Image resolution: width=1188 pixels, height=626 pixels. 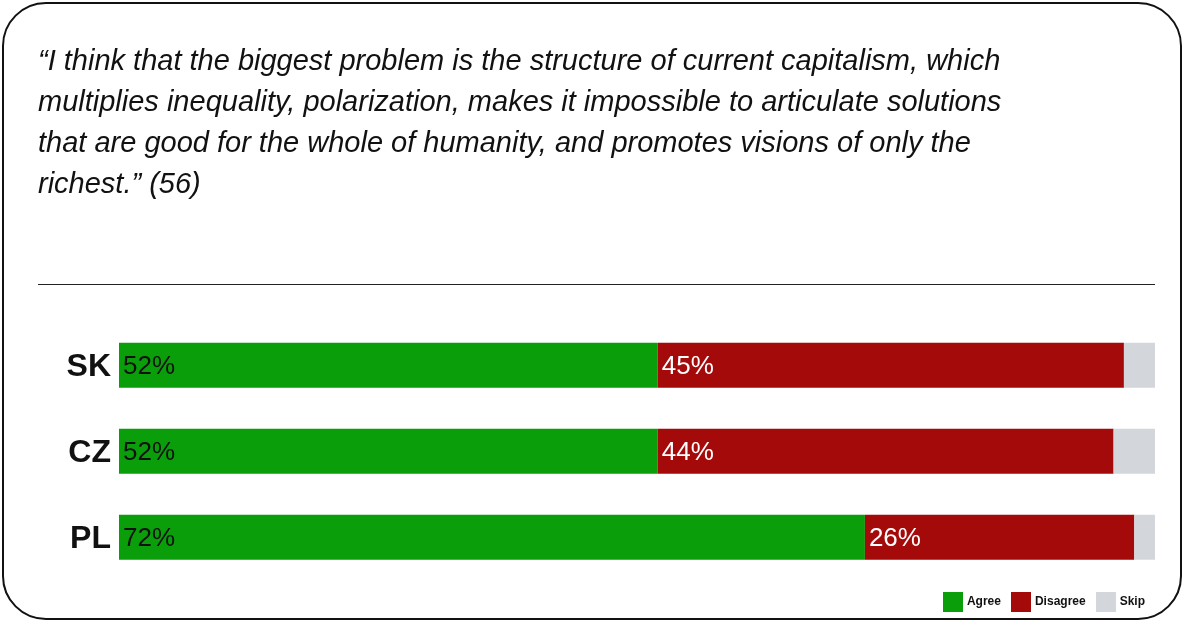 I want to click on data-label: 72%, so click(x=149, y=537).